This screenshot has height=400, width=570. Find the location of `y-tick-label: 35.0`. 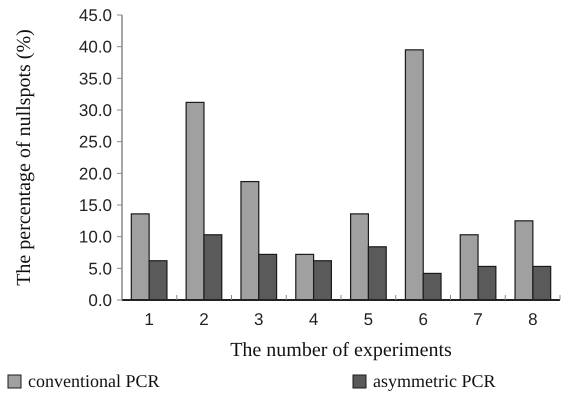

y-tick-label: 35.0 is located at coordinates (95, 78).